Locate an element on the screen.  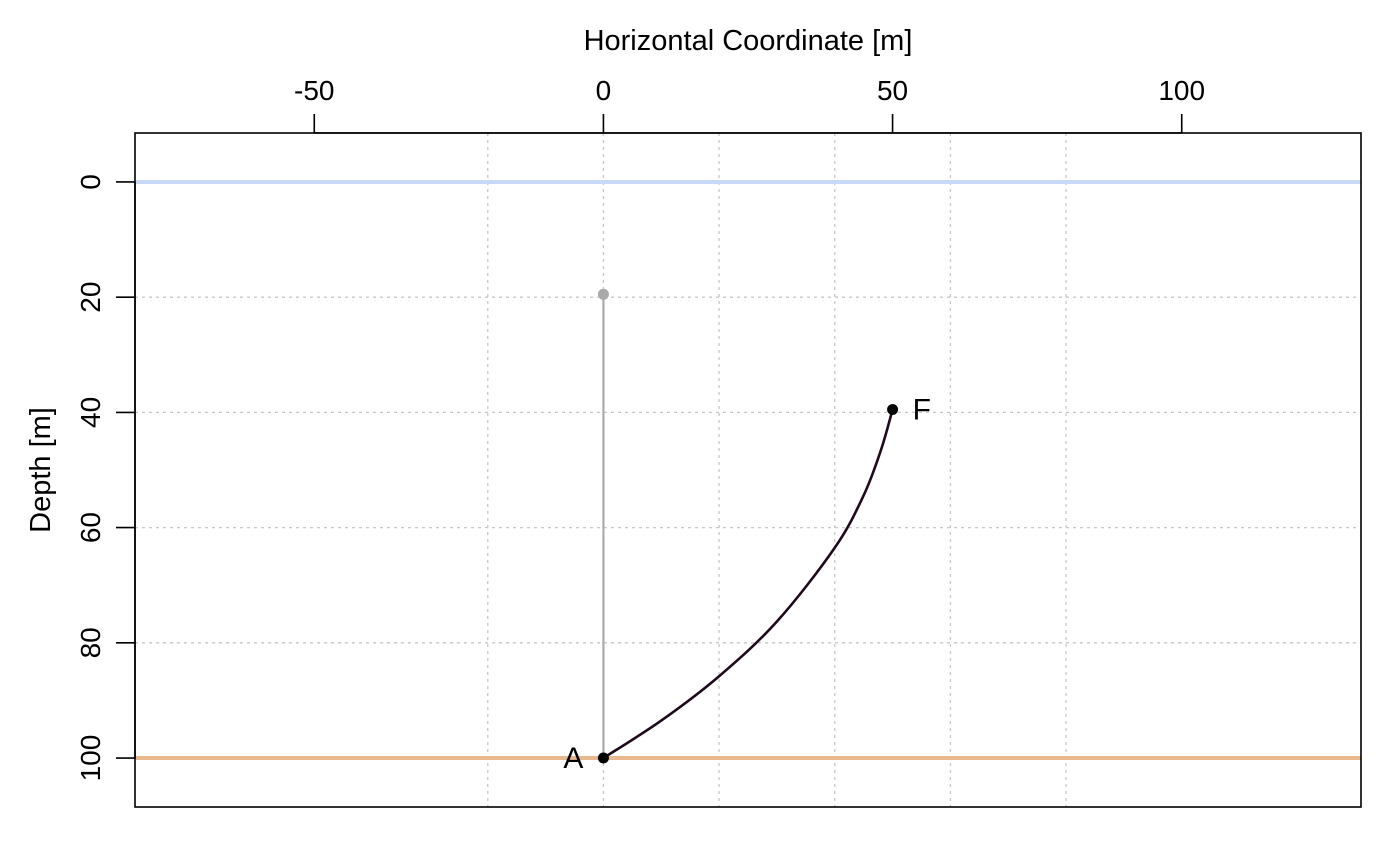
y-tick-label: 80 is located at coordinates (90, 642).